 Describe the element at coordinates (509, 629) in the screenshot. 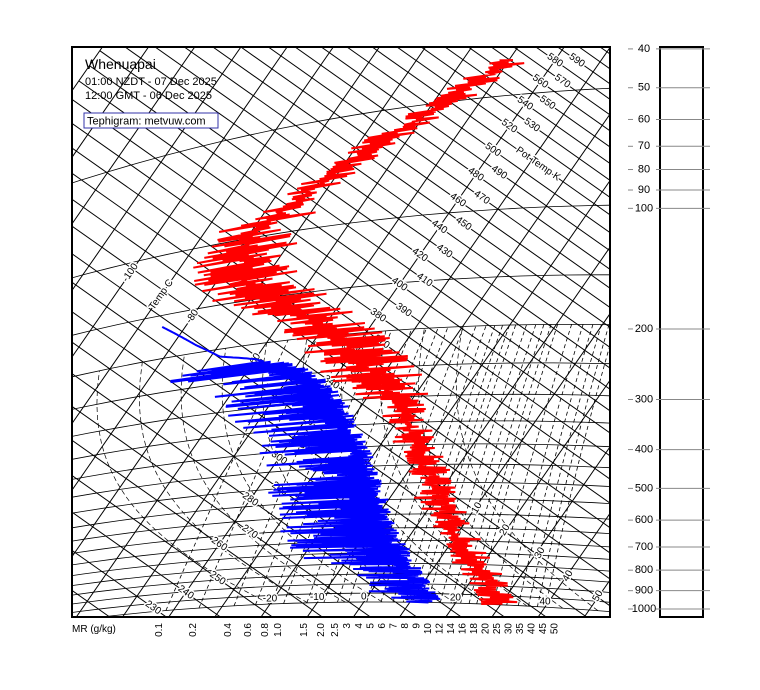

I see `mr-tick-label: 30` at that location.